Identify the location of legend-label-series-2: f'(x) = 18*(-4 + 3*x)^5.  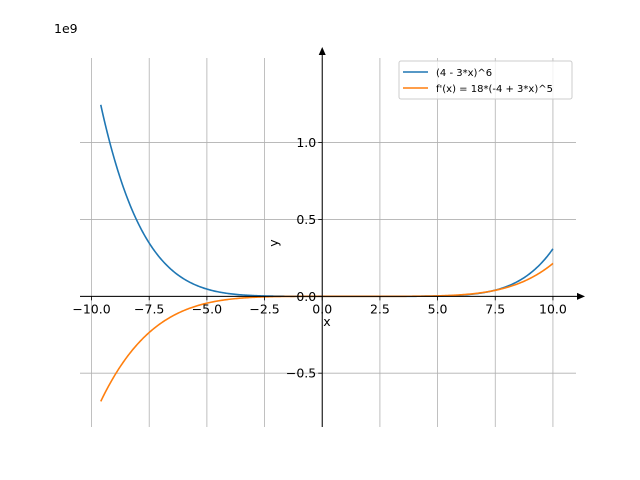
(494, 89).